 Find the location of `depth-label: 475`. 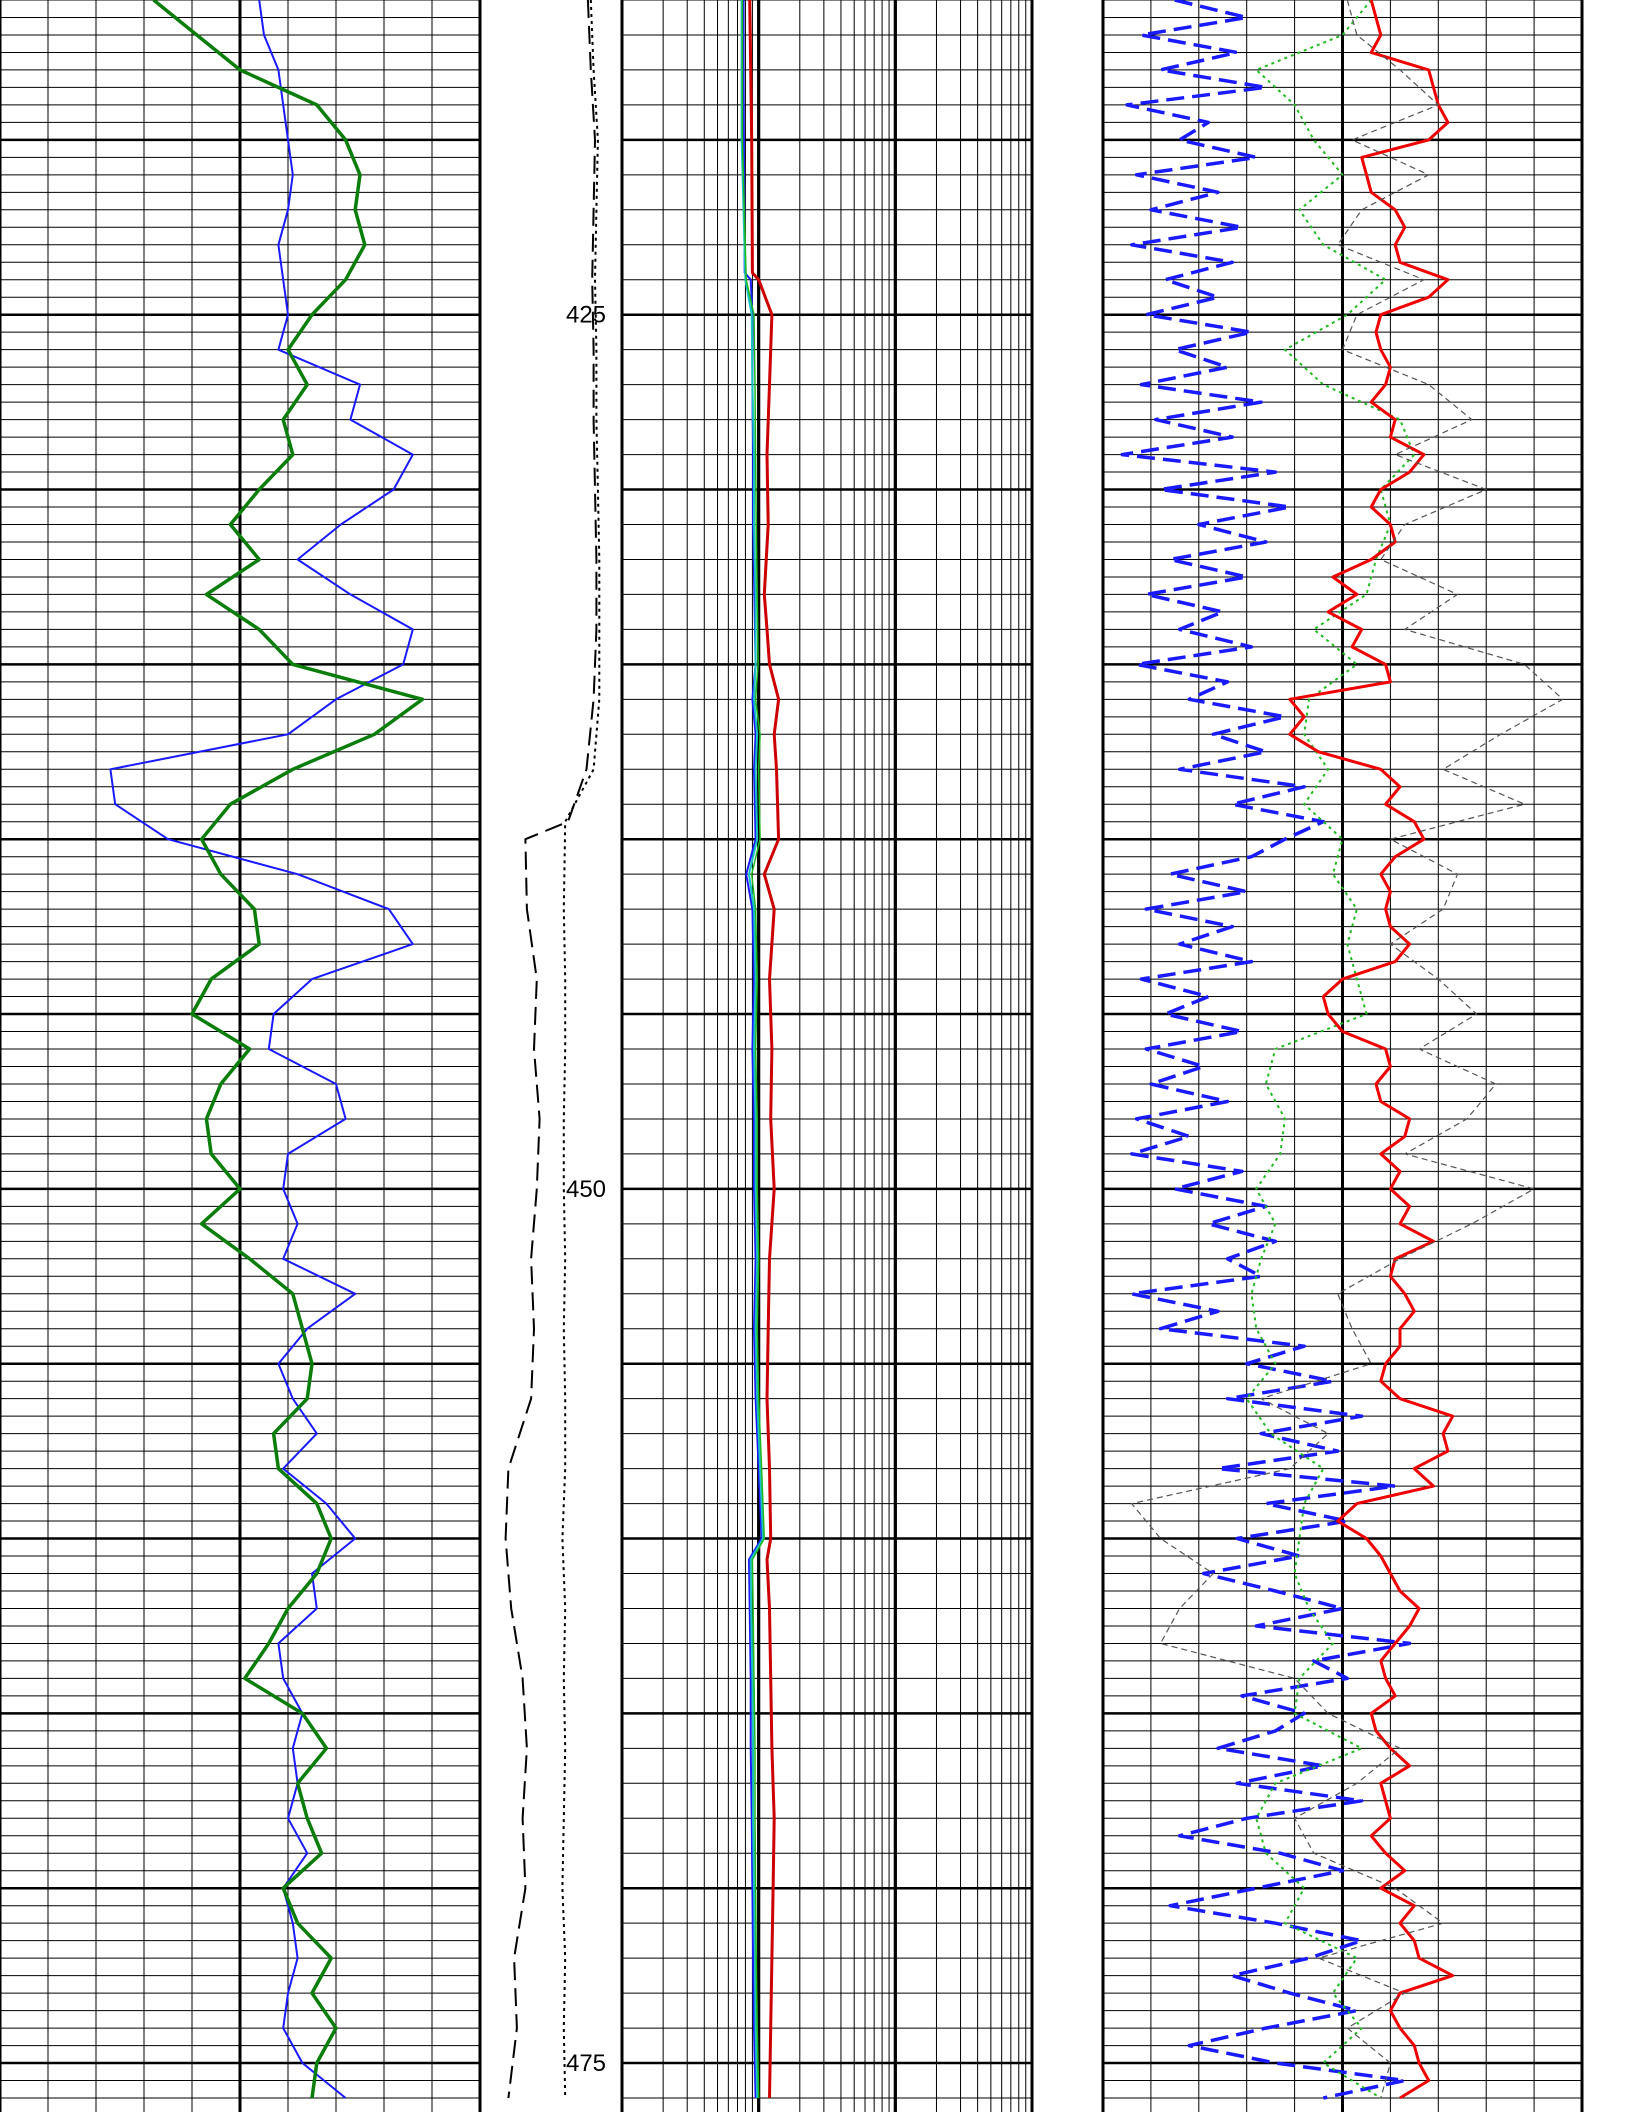

depth-label: 475 is located at coordinates (586, 2063).